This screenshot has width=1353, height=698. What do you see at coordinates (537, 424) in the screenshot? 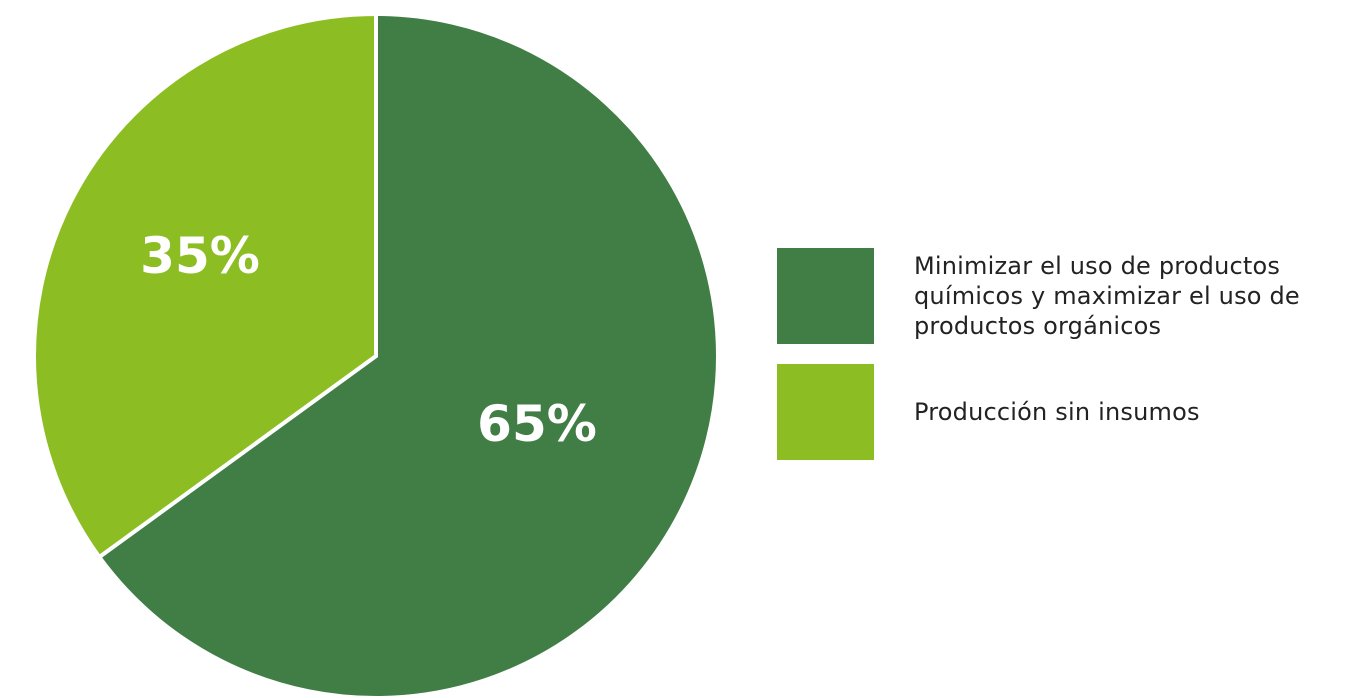
I see `slice-label-0: 65%` at bounding box center [537, 424].